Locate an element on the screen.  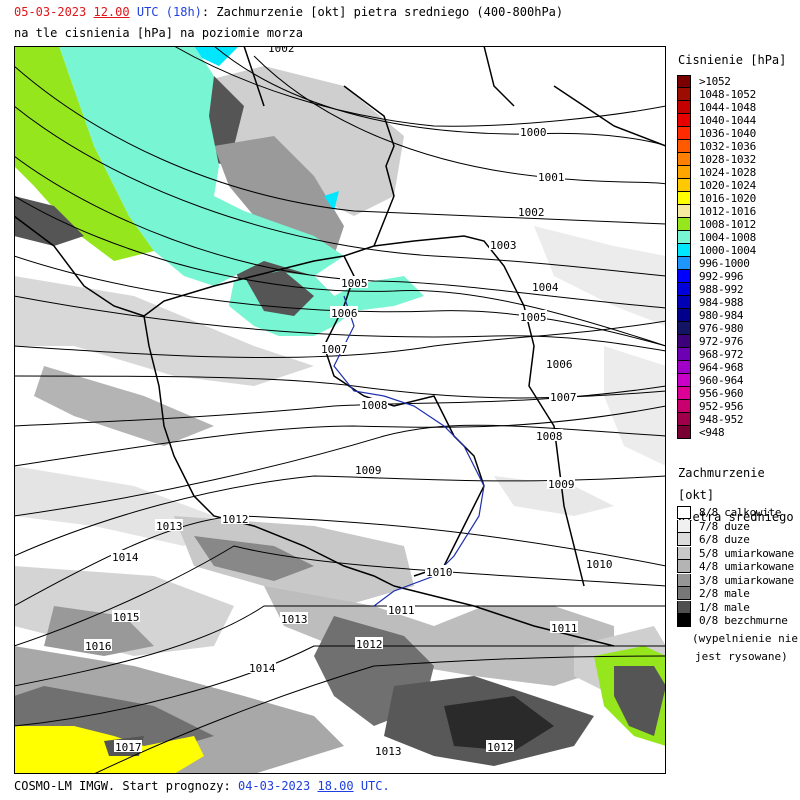
legend-label: 992-996 is located at coordinates (721, 276).